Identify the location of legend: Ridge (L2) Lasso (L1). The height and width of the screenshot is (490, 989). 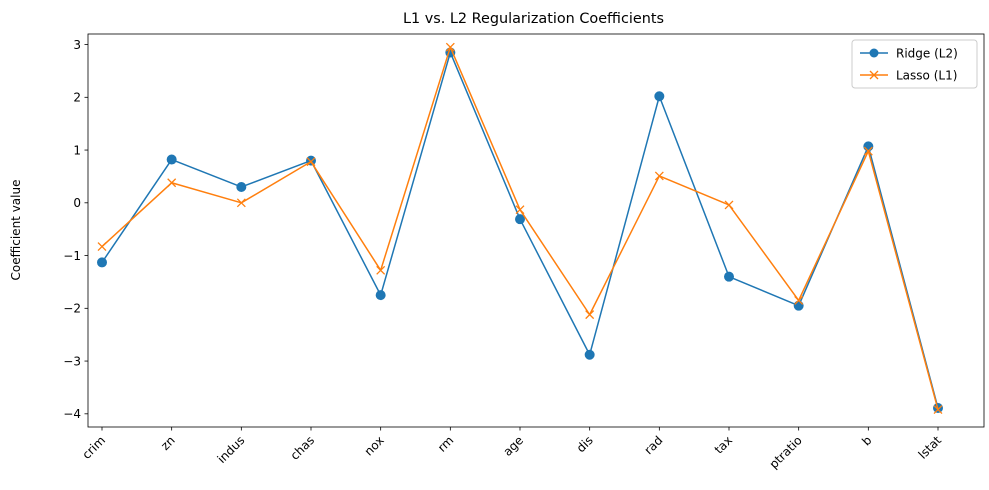
(914, 64).